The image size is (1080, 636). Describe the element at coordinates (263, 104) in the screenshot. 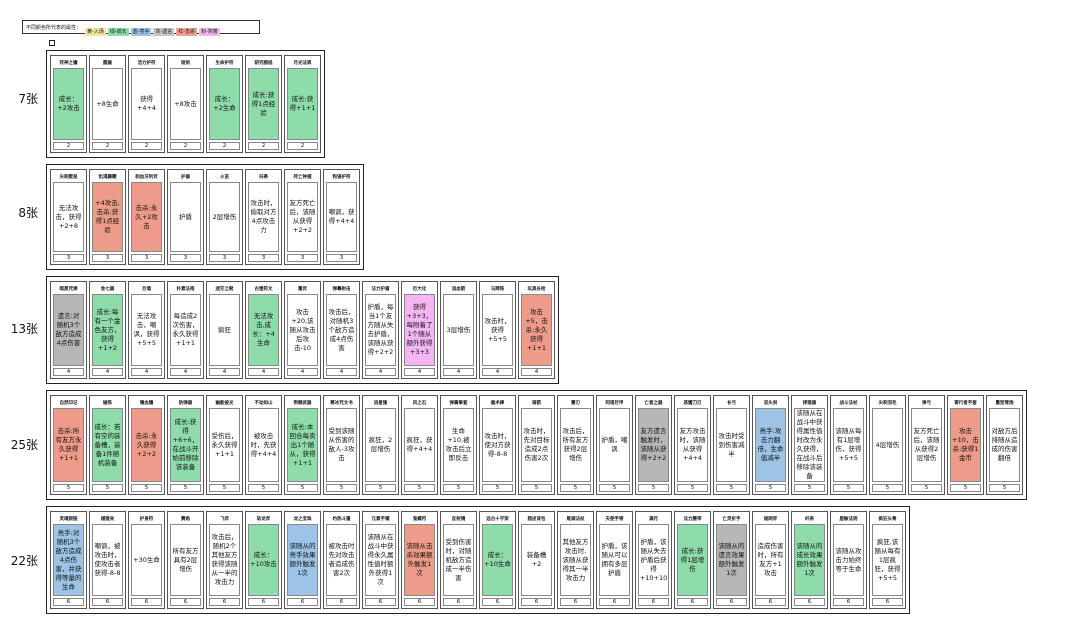

I see `equipment-card: 研究图纸 成长:获得1点经验 2` at that location.